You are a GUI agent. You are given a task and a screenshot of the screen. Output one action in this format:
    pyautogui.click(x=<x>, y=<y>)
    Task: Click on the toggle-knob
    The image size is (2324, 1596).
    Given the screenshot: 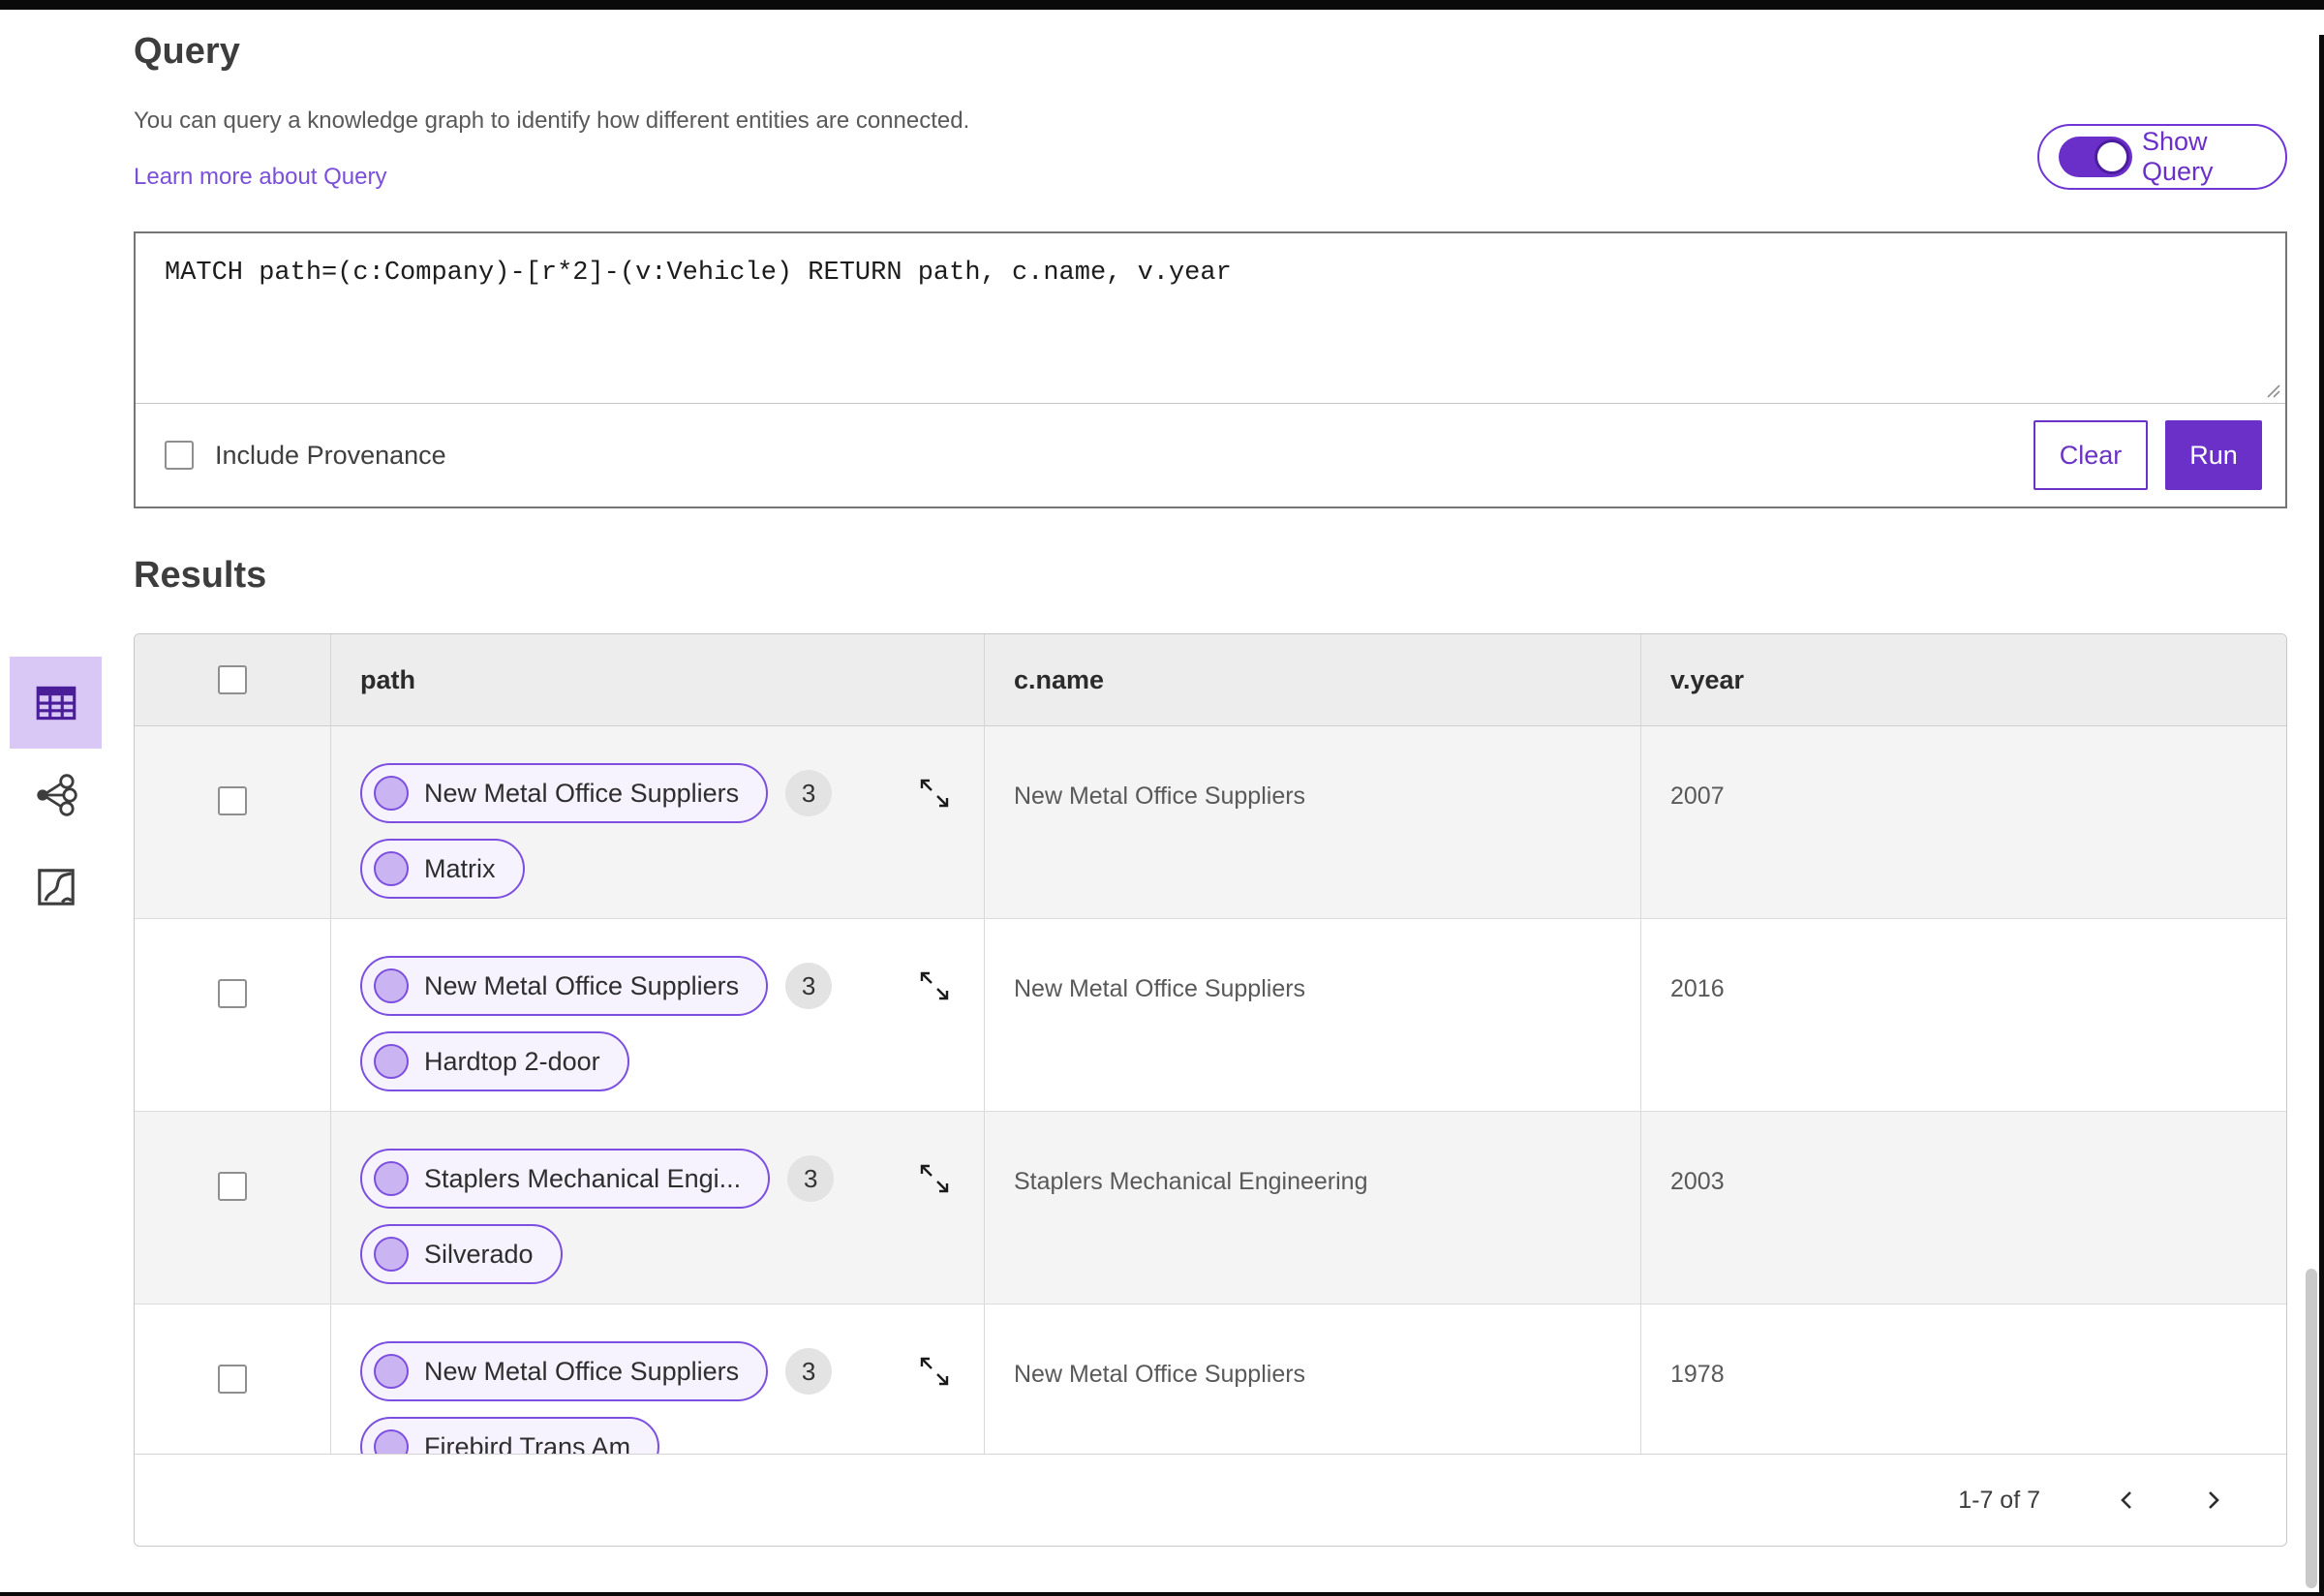 What is the action you would take?
    pyautogui.click(x=2112, y=156)
    